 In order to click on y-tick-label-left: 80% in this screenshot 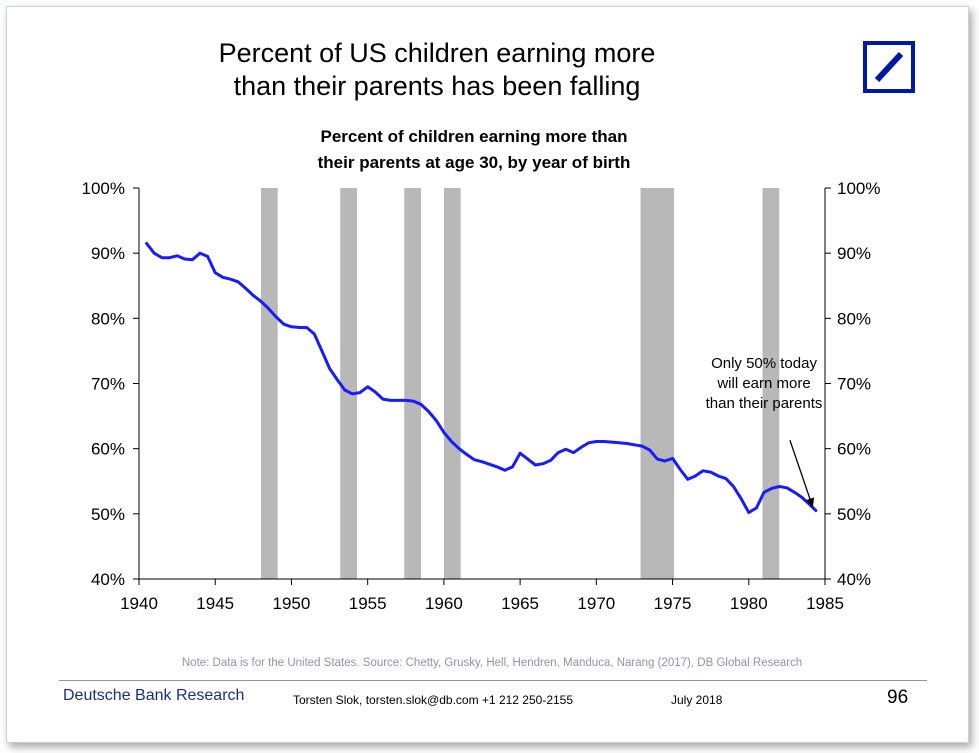, I will do `click(108, 318)`.